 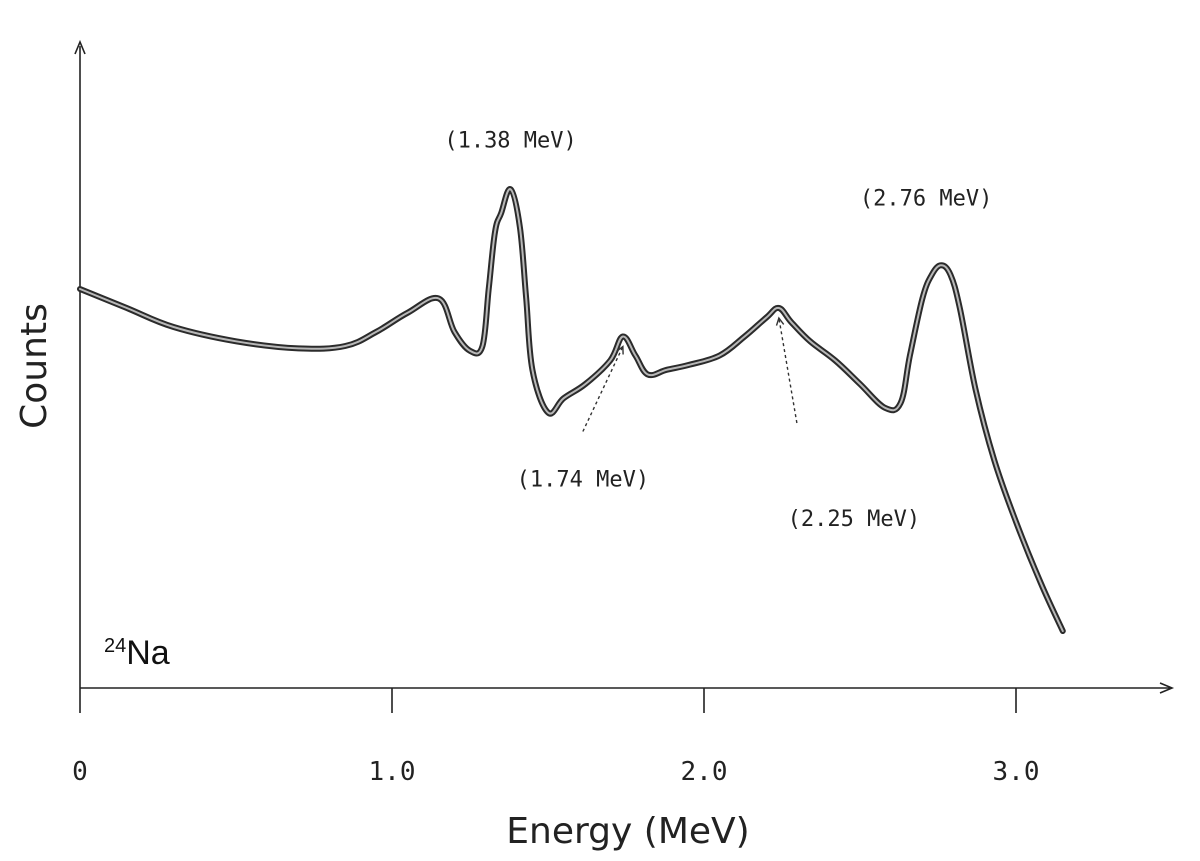 I want to click on x-axis-title: Energy (MeV), so click(x=627, y=831).